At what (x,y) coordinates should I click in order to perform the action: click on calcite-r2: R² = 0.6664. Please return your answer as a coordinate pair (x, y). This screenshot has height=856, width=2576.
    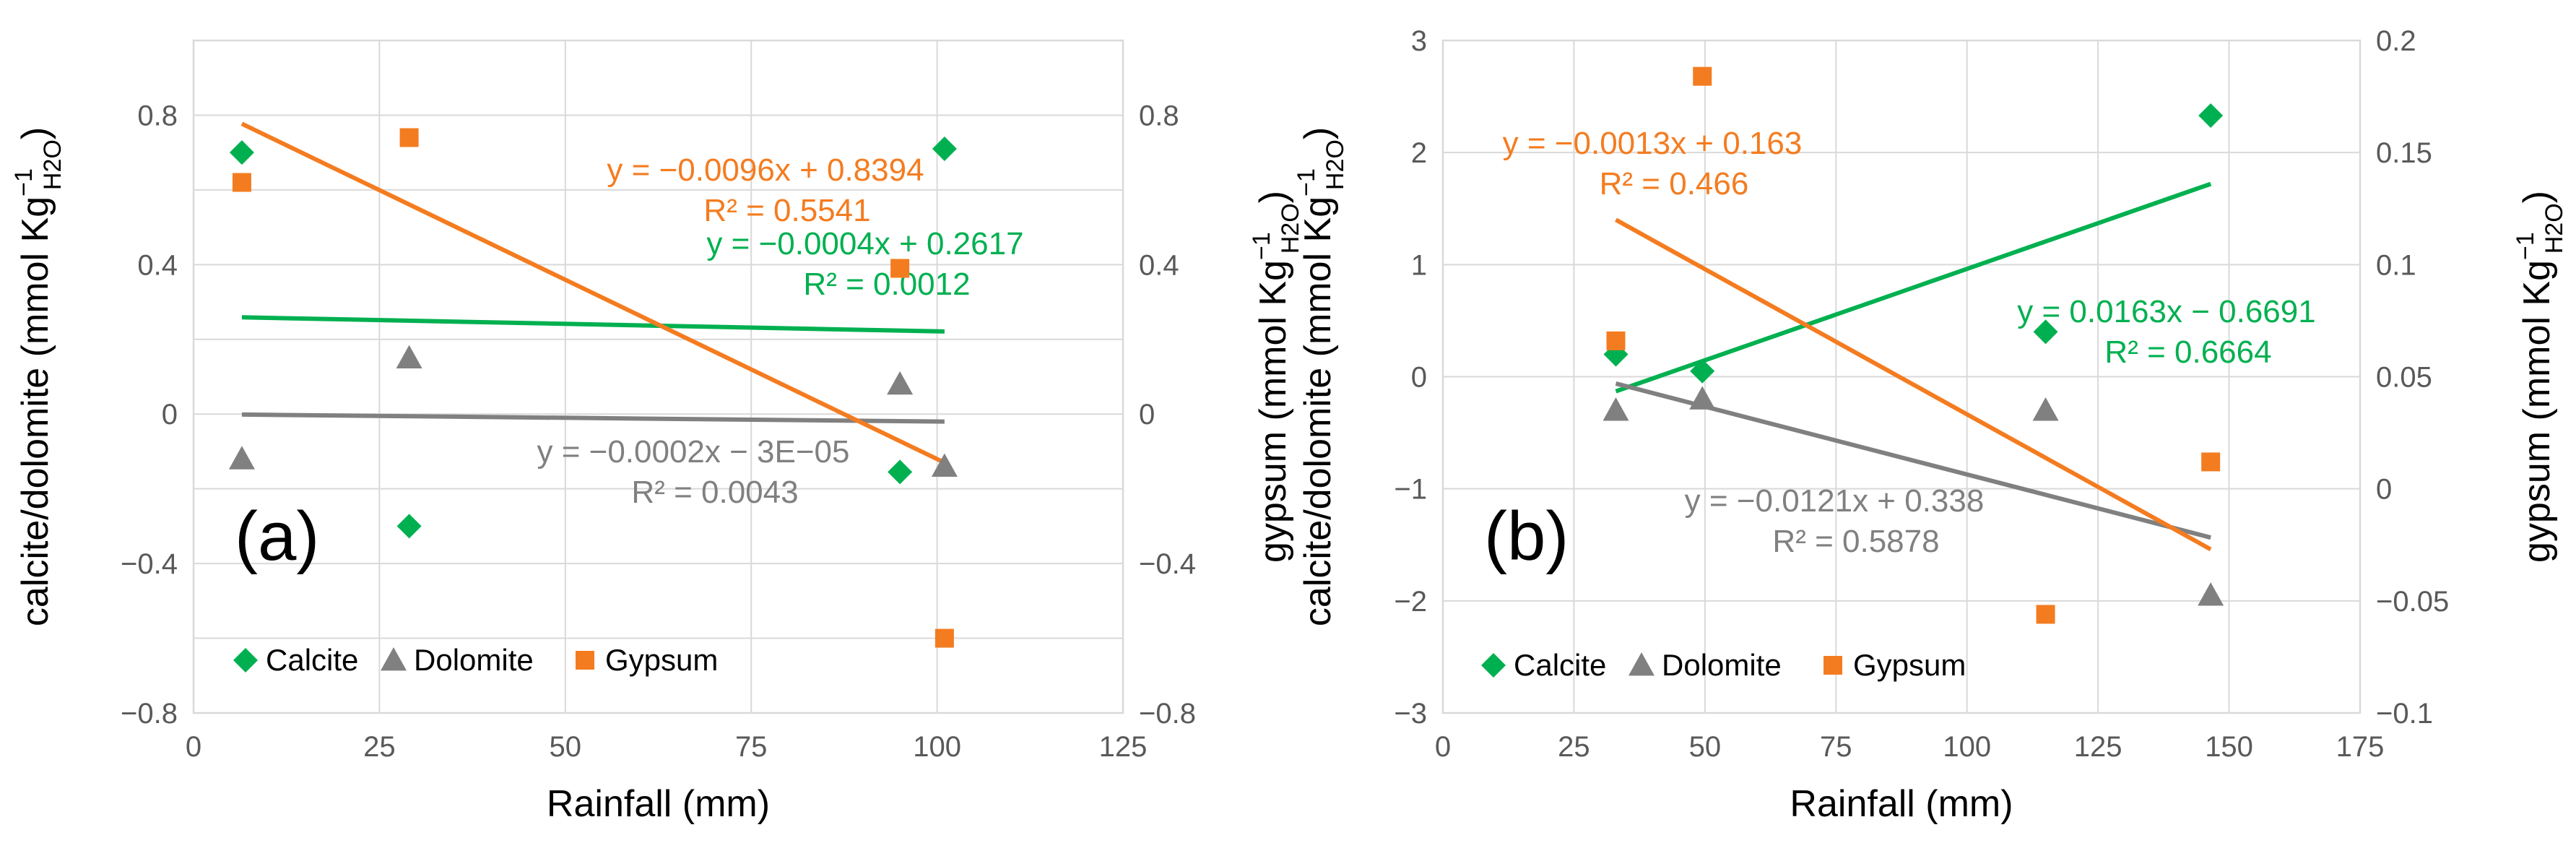
    Looking at the image, I should click on (2187, 352).